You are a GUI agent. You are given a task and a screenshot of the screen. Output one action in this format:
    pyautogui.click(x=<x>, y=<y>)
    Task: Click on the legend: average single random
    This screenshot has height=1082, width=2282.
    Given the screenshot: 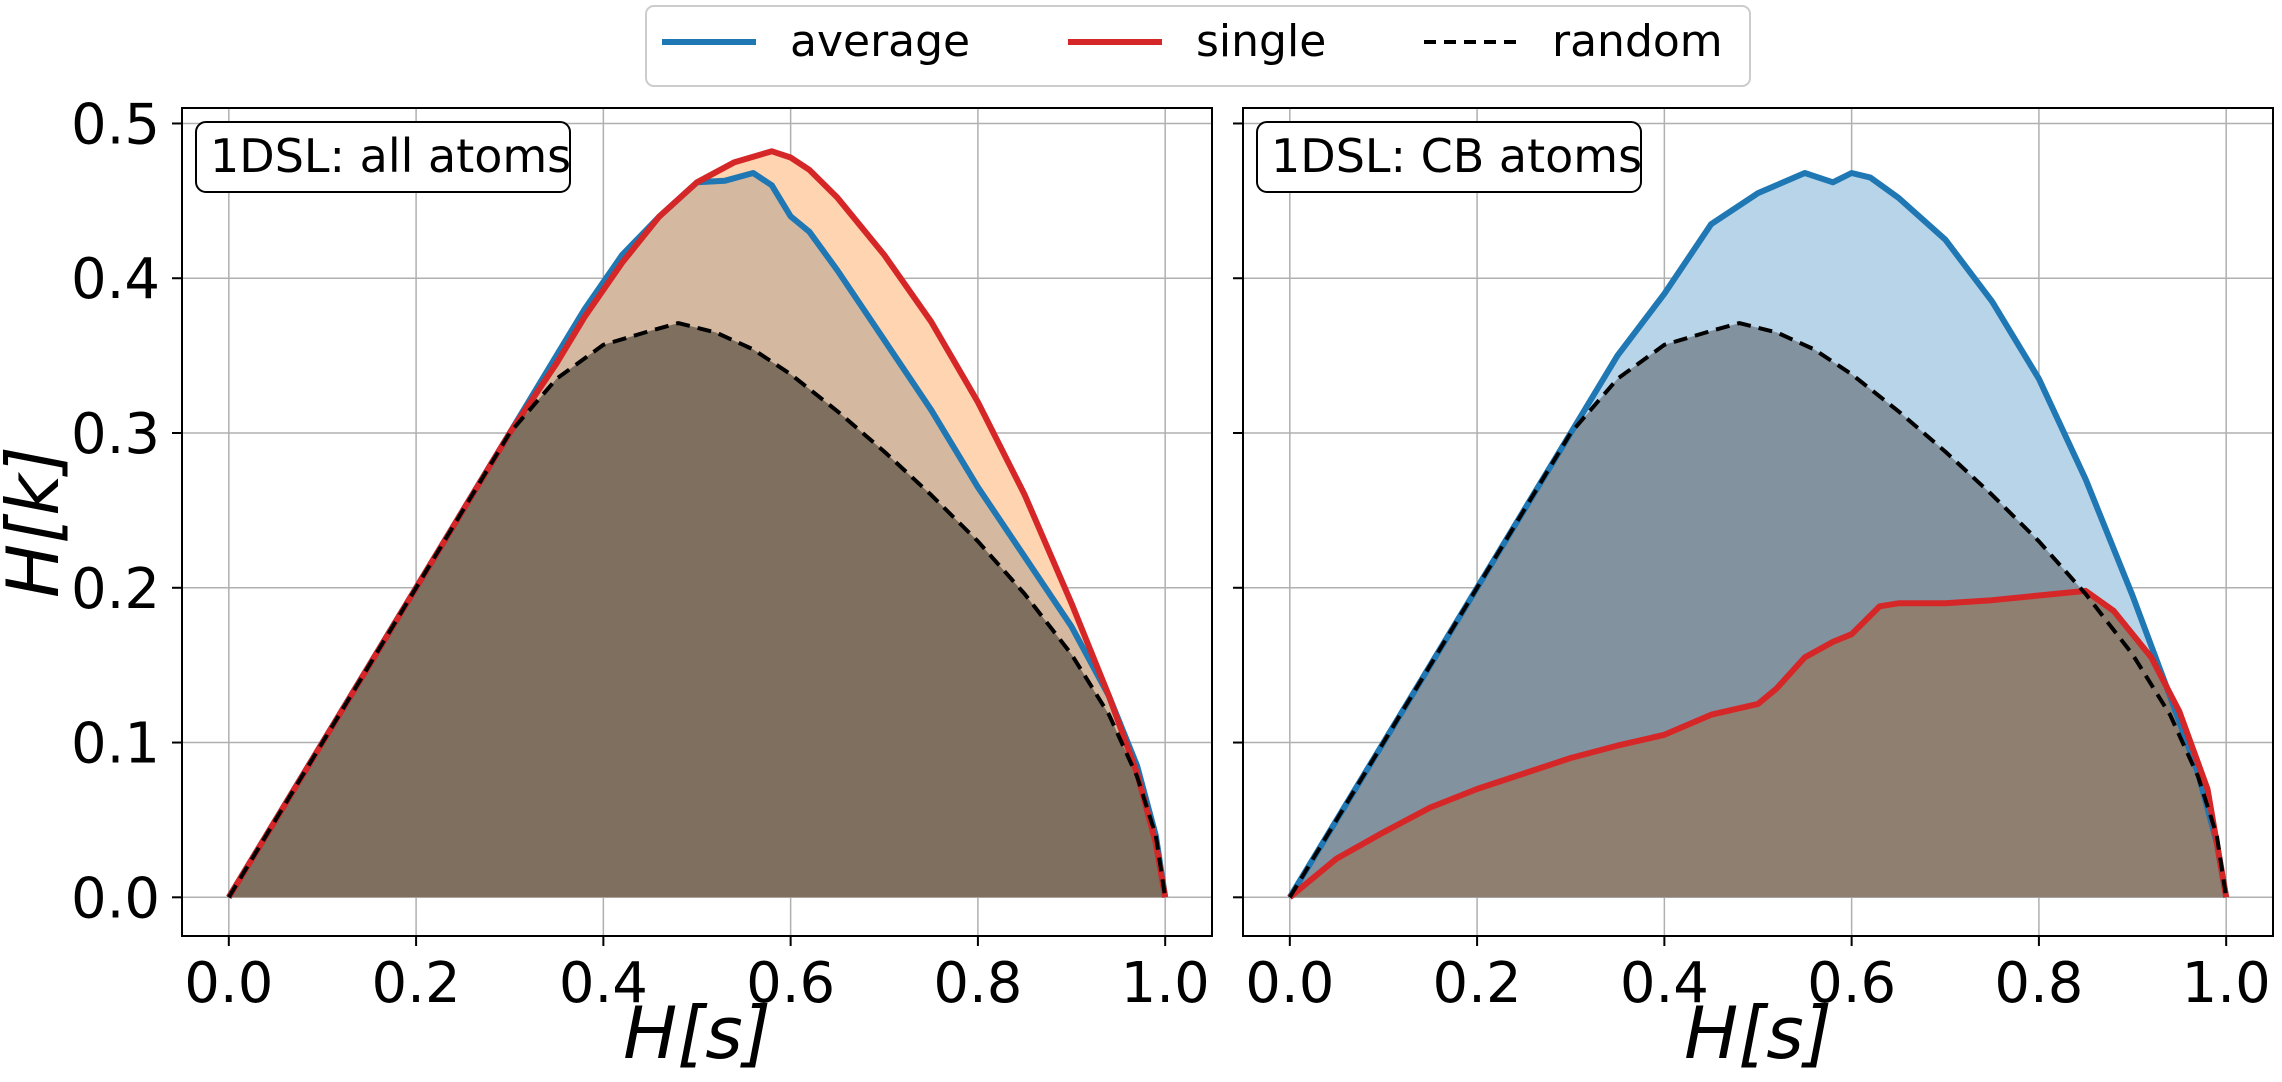 What is the action you would take?
    pyautogui.click(x=1198, y=46)
    